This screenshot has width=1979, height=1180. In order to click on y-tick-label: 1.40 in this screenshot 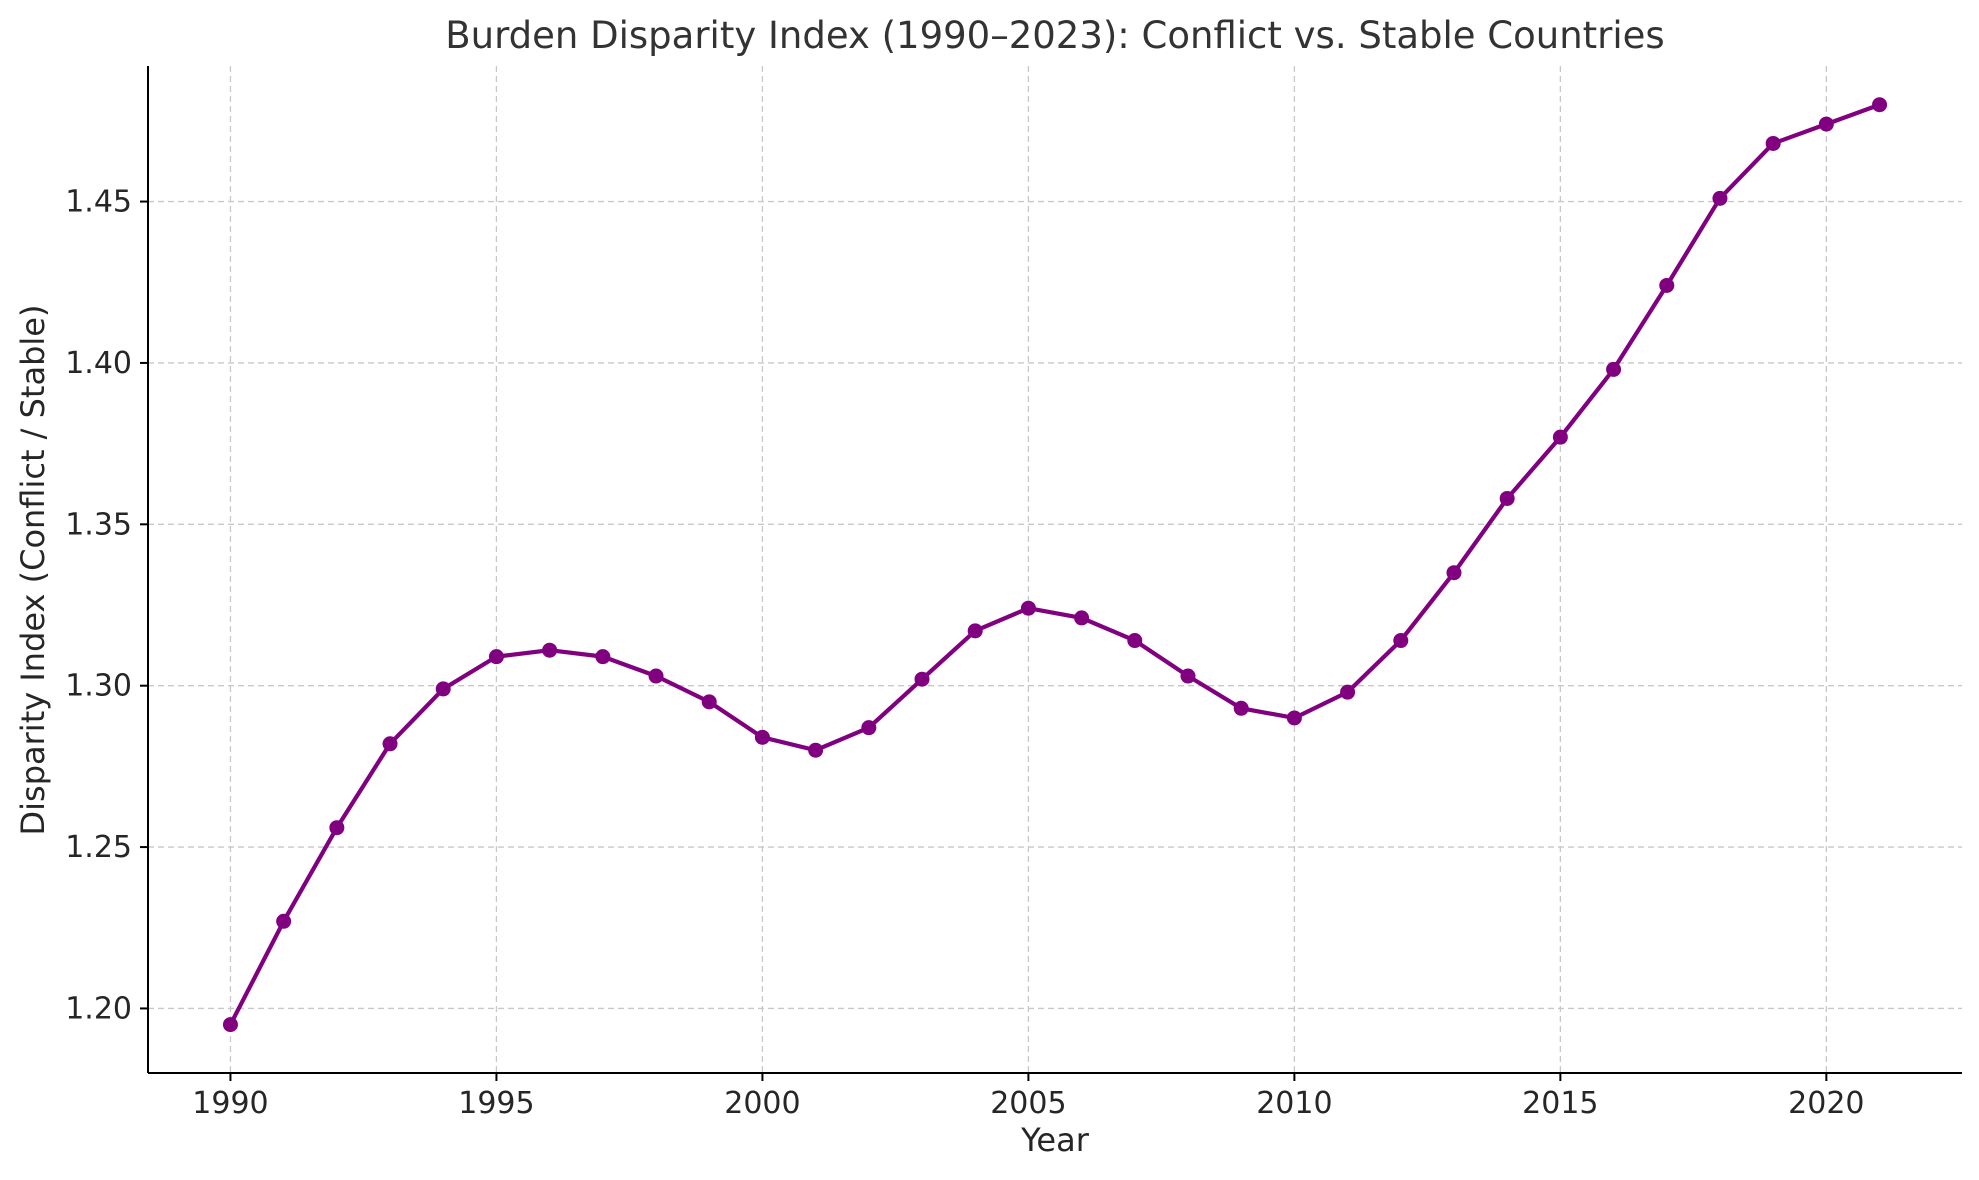, I will do `click(98, 363)`.